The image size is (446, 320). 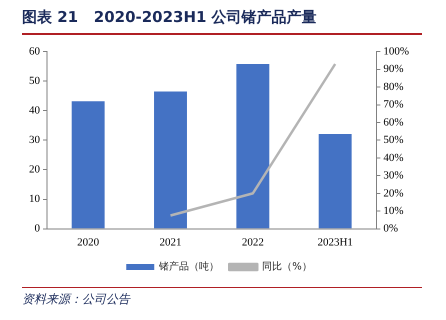 I want to click on y-tick-label: 40, so click(x=34, y=110).